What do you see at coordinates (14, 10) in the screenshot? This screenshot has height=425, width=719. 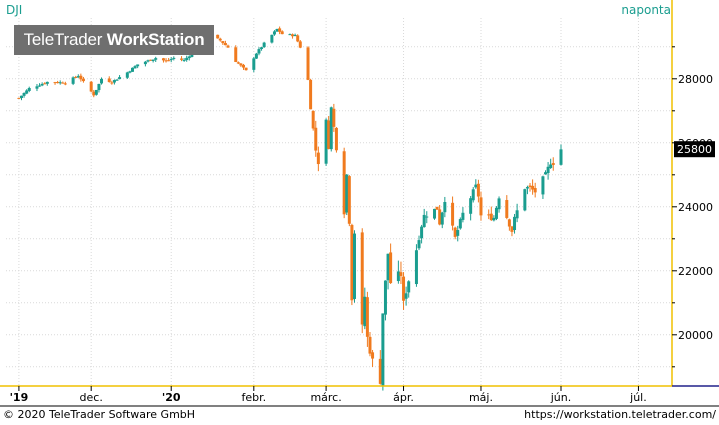 I see `symbol-label: DJI` at bounding box center [14, 10].